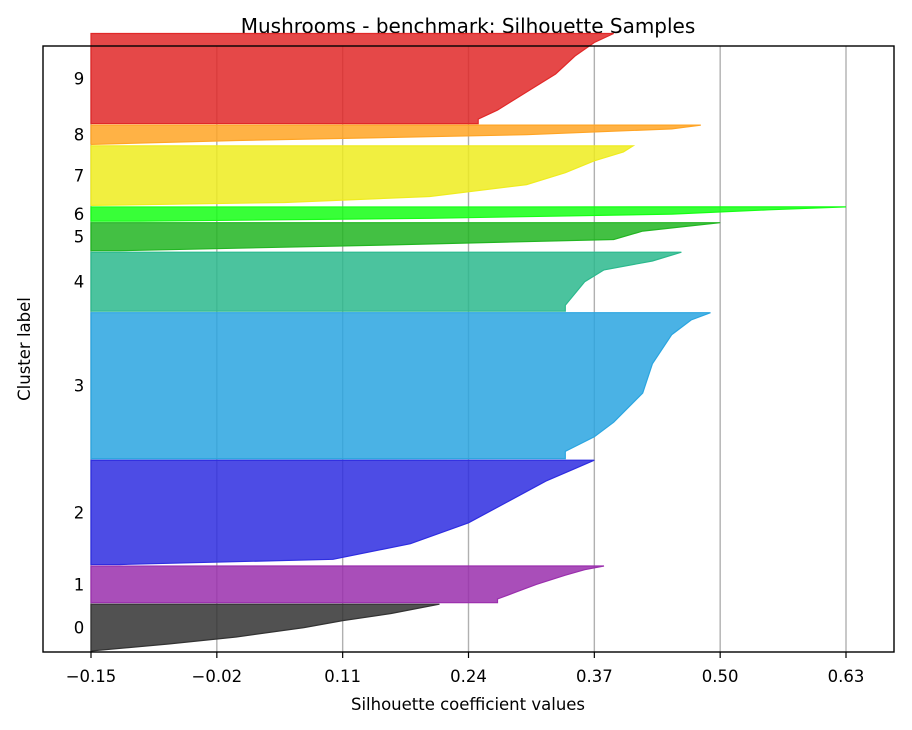 Image resolution: width=912 pixels, height=730 pixels. Describe the element at coordinates (720, 676) in the screenshot. I see `x-tick-label: 0.50` at that location.